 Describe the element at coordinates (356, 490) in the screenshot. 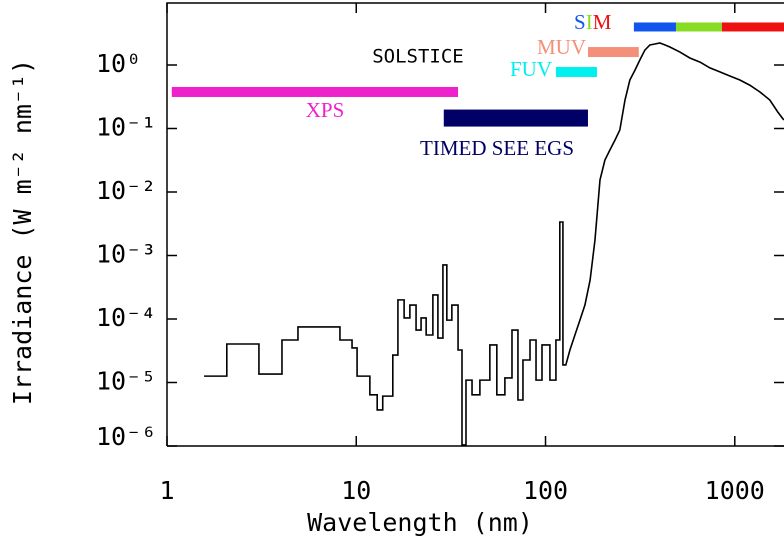

I see `x-tick-label: 10` at that location.